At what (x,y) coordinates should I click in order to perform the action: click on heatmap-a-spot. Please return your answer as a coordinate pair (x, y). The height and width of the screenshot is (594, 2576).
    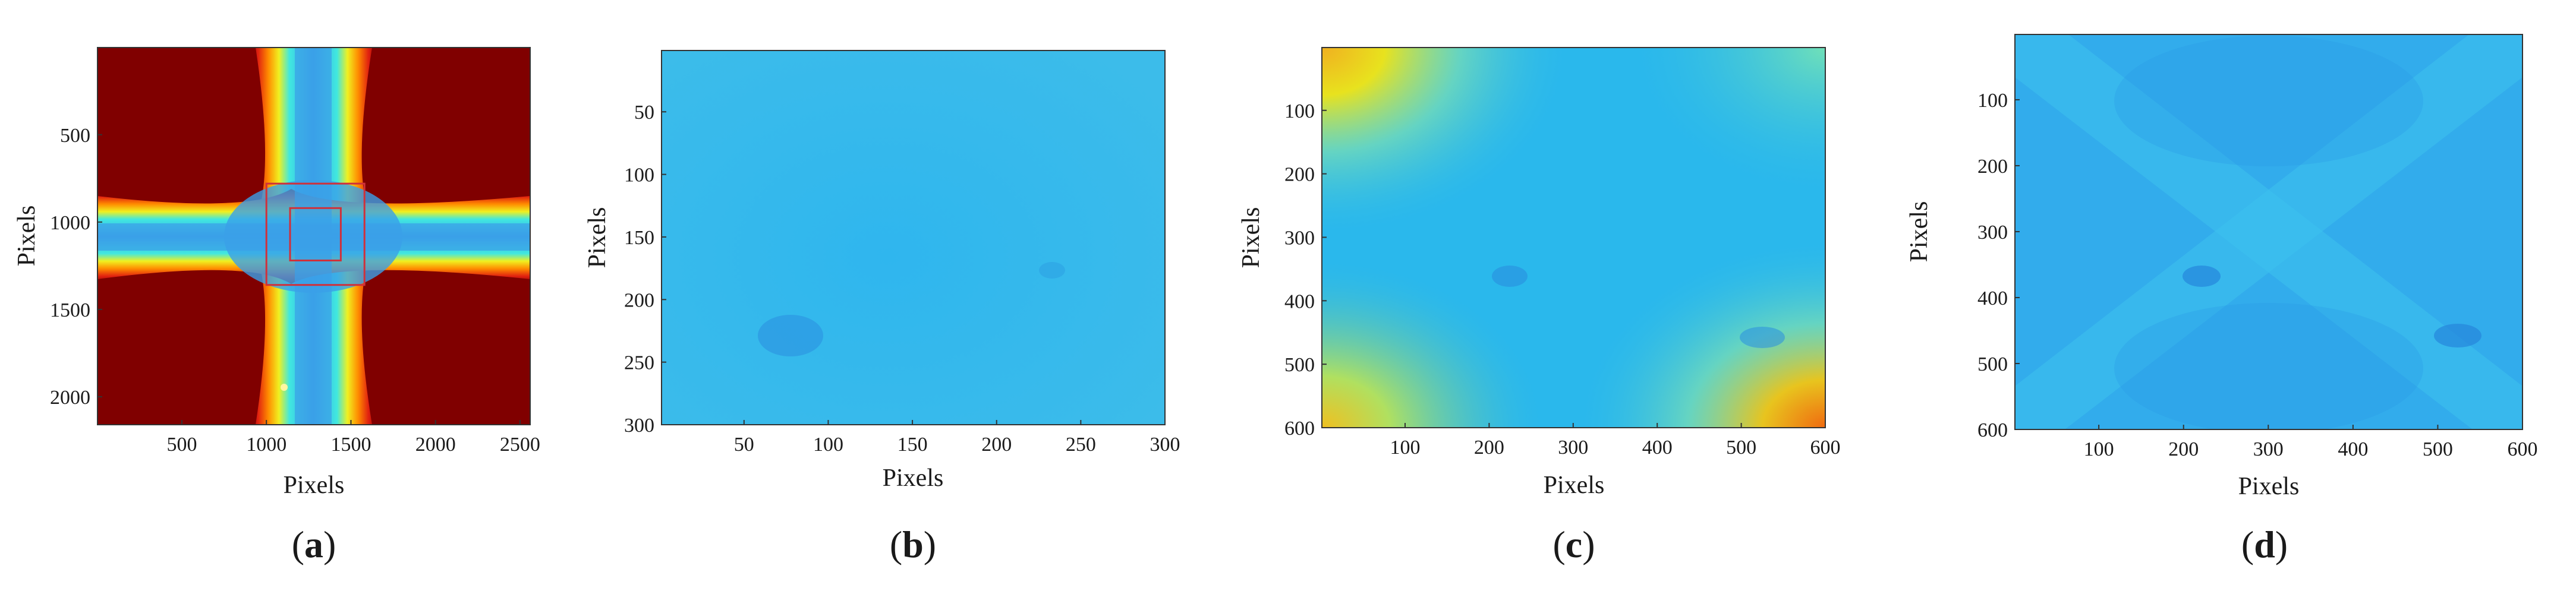
    Looking at the image, I should click on (284, 387).